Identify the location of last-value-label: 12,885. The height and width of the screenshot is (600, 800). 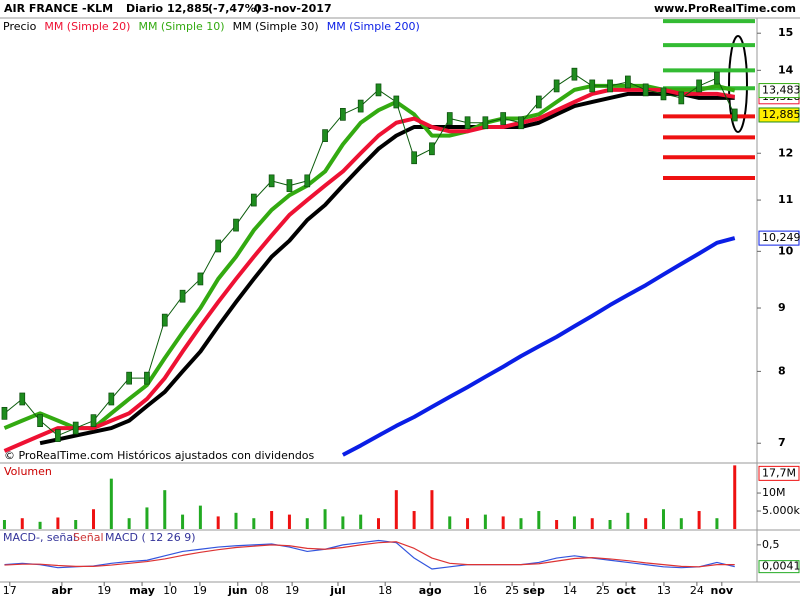
(781, 114).